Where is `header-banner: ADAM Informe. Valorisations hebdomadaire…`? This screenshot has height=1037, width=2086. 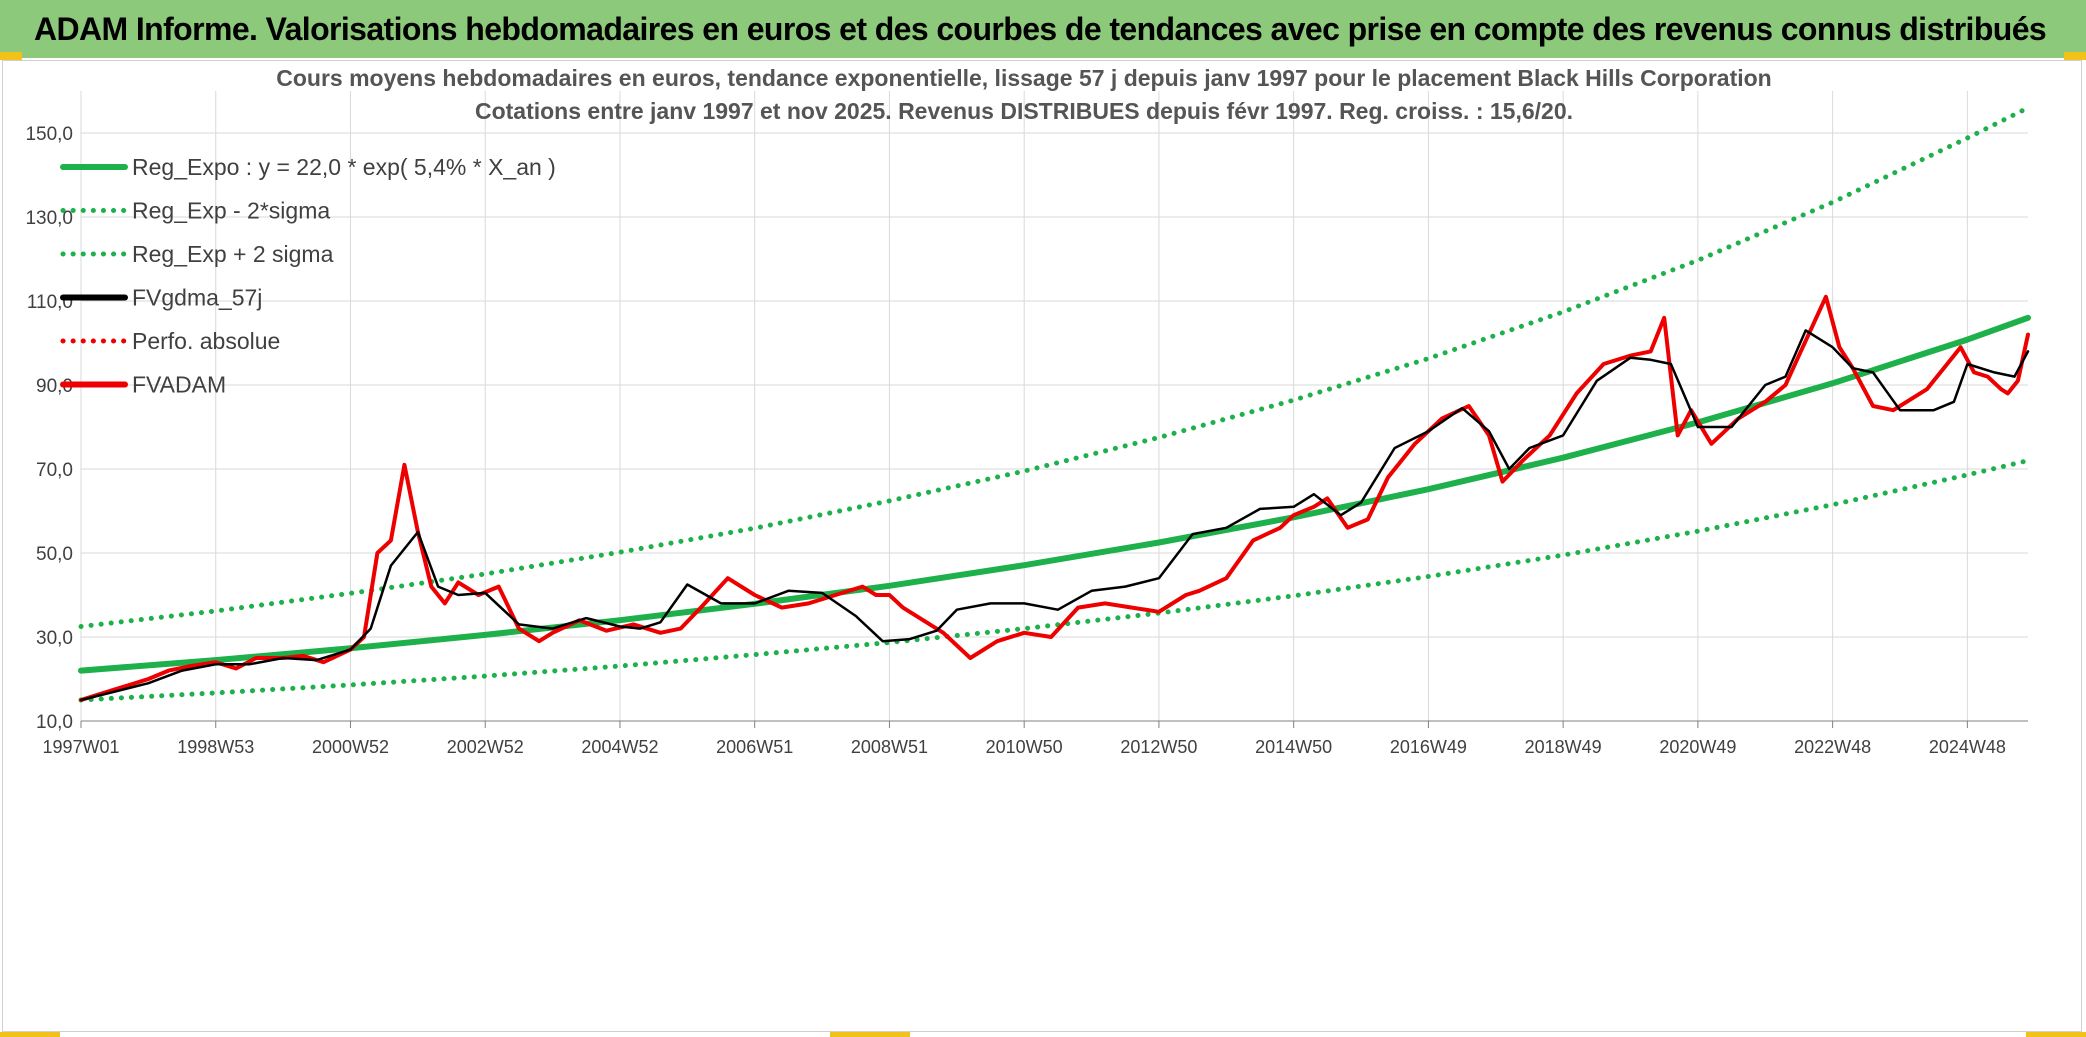 header-banner: ADAM Informe. Valorisations hebdomadaire… is located at coordinates (1043, 29).